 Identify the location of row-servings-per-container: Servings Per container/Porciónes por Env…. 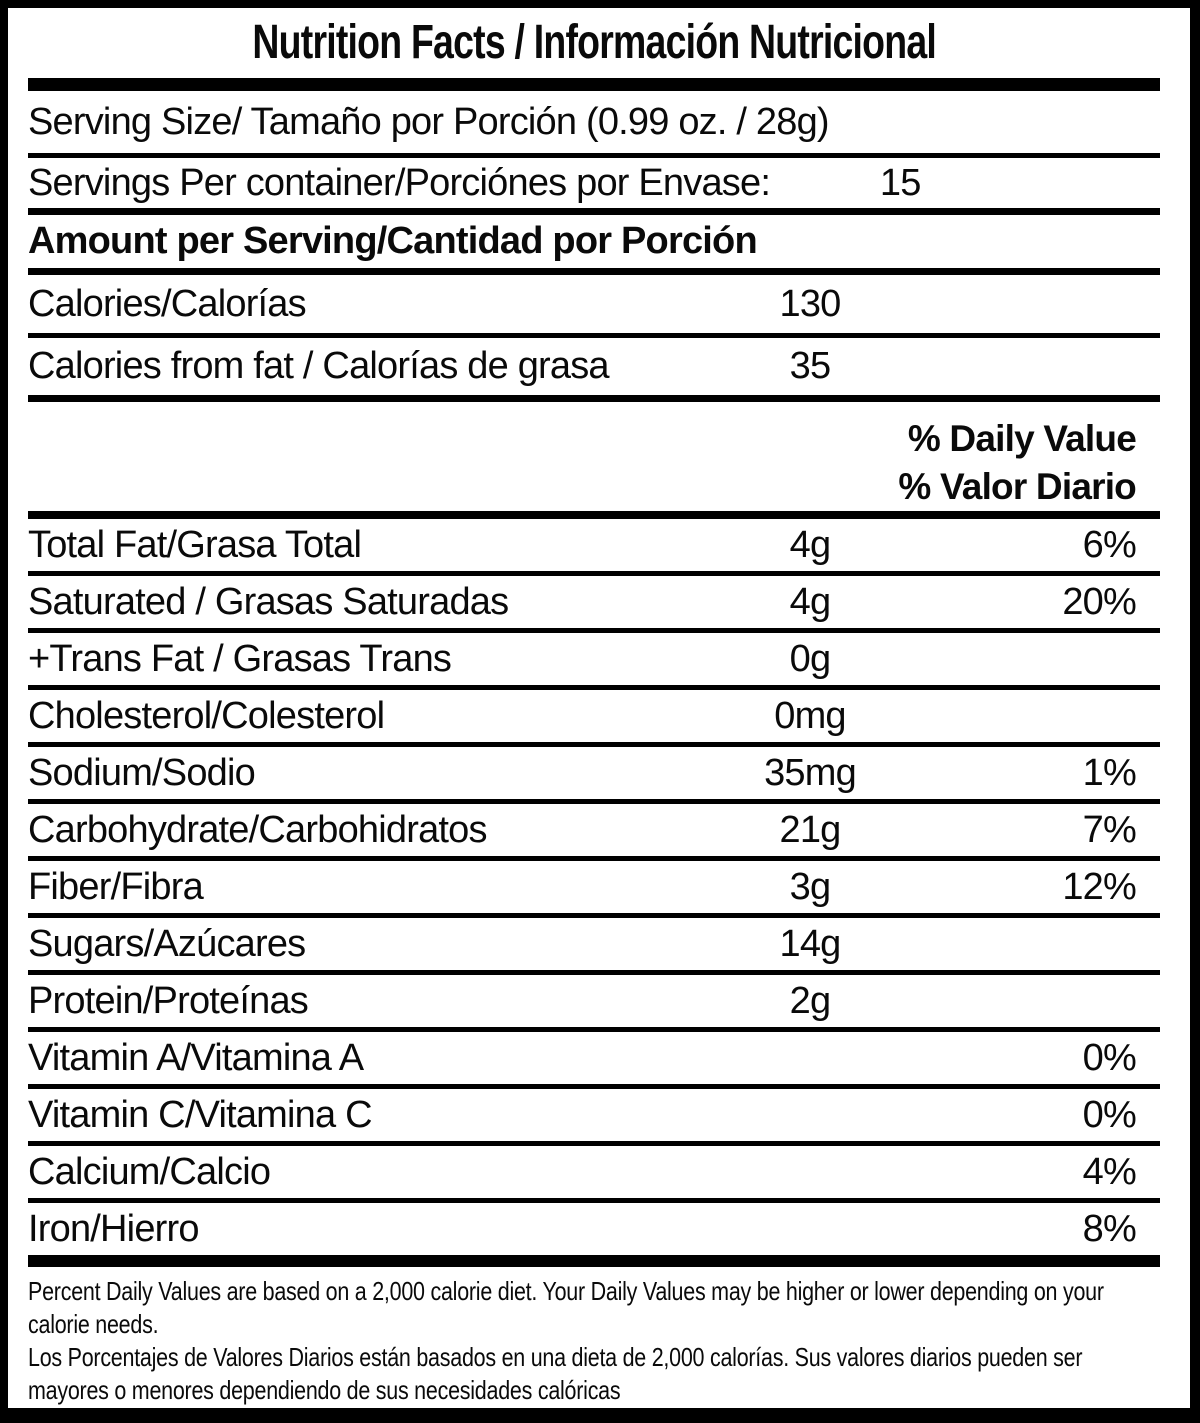
(594, 183).